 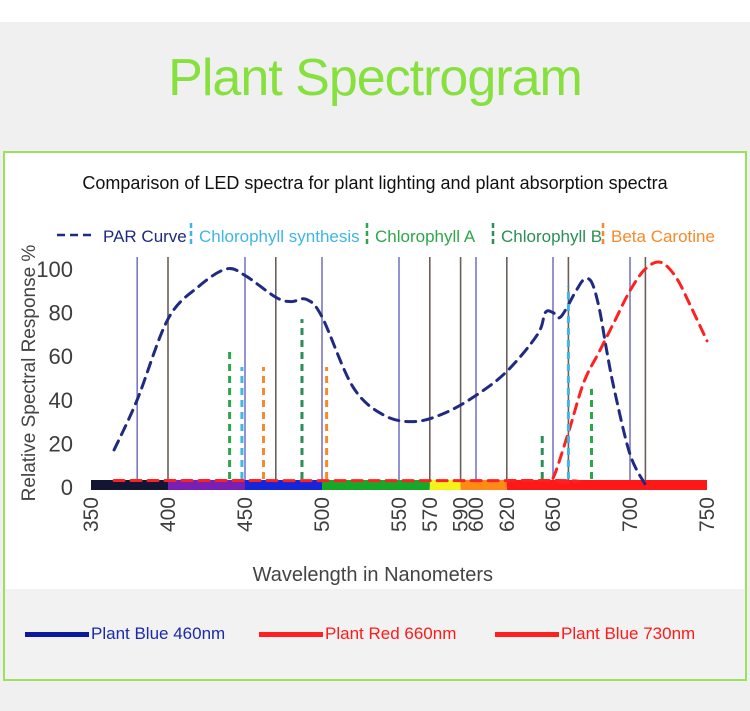 What do you see at coordinates (145, 236) in the screenshot?
I see `legend-label: PAR Curve` at bounding box center [145, 236].